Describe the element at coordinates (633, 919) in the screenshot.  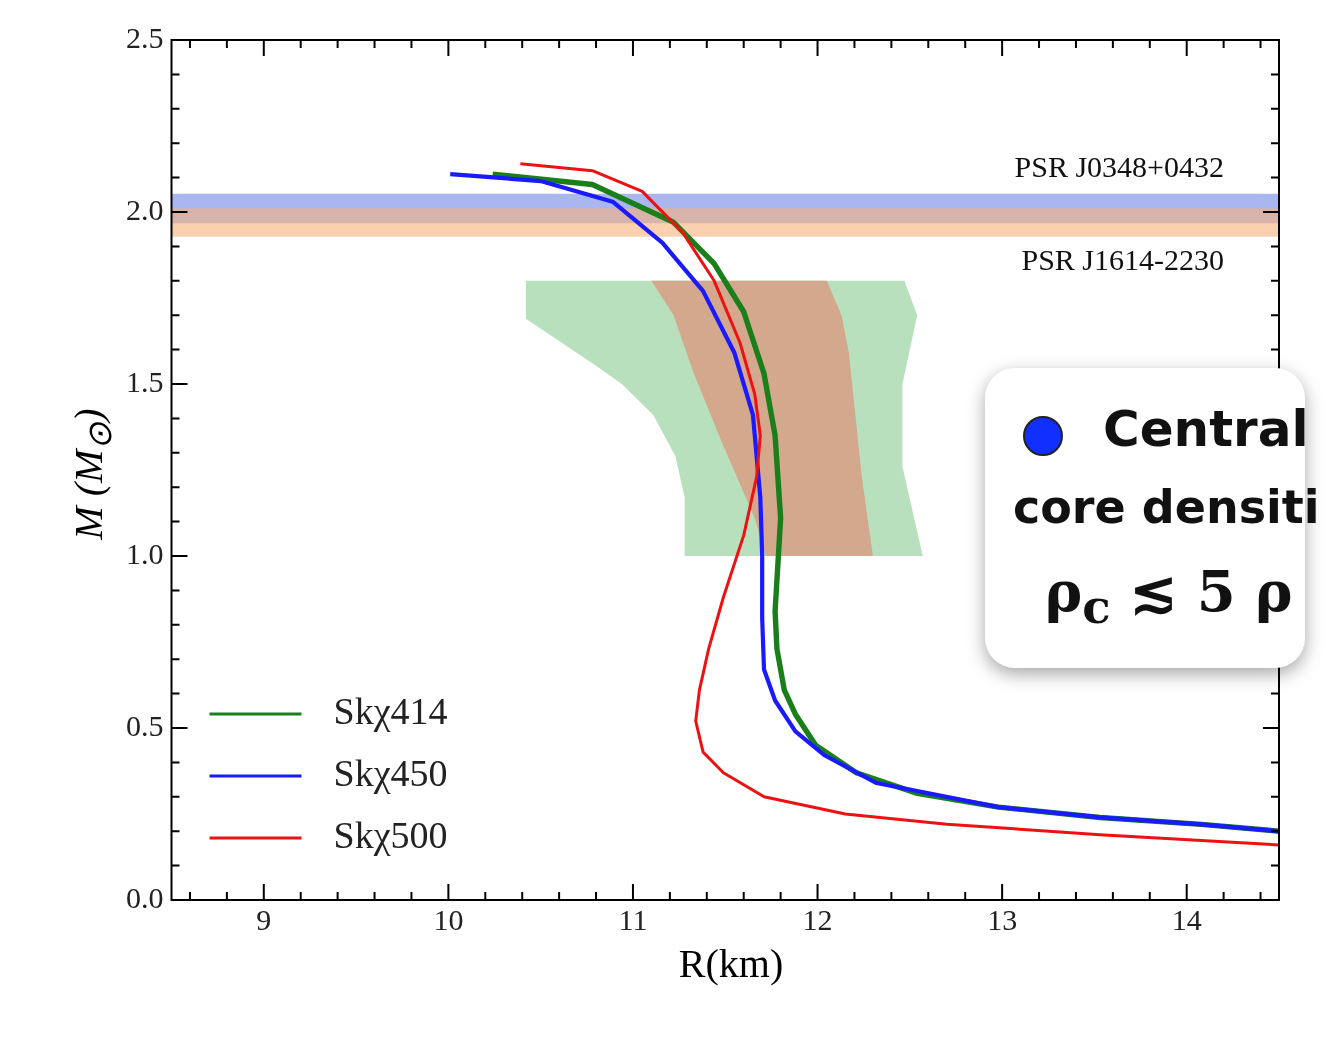
I see `x-tick-label: 11` at that location.